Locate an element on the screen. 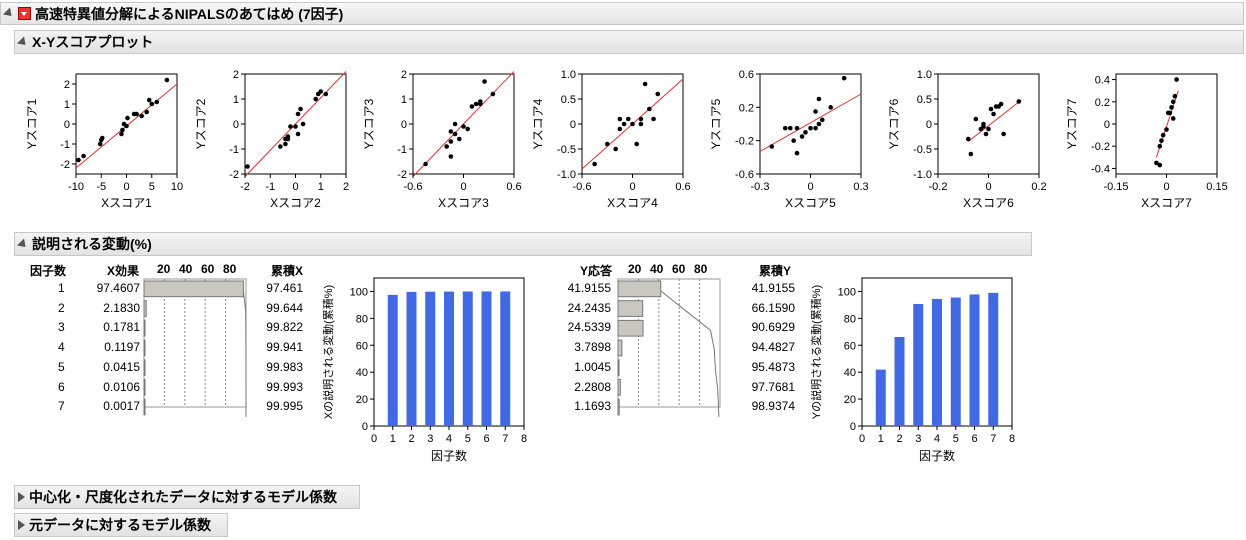  x-tick-label: -2 is located at coordinates (245, 187).